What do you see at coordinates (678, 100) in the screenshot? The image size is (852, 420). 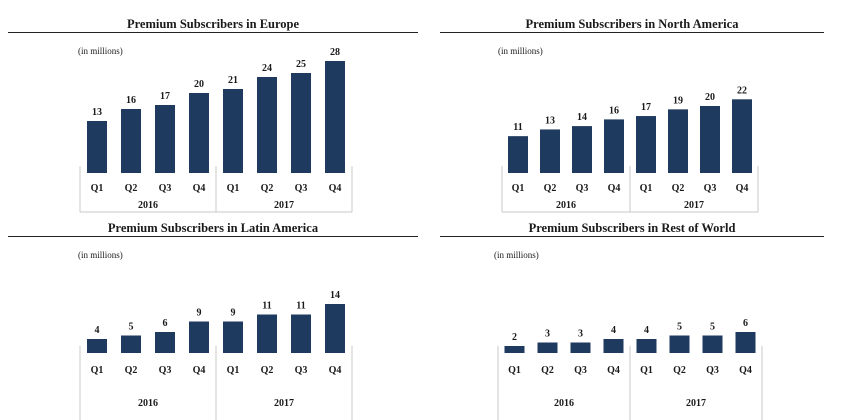 I see `data-label: 19` at bounding box center [678, 100].